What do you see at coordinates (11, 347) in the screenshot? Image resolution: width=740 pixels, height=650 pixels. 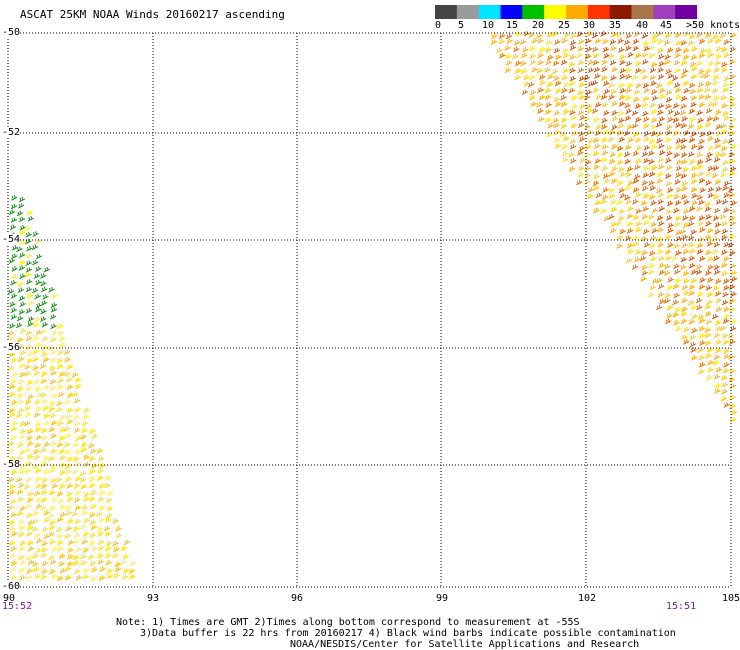 I see `latitude-label: -56` at bounding box center [11, 347].